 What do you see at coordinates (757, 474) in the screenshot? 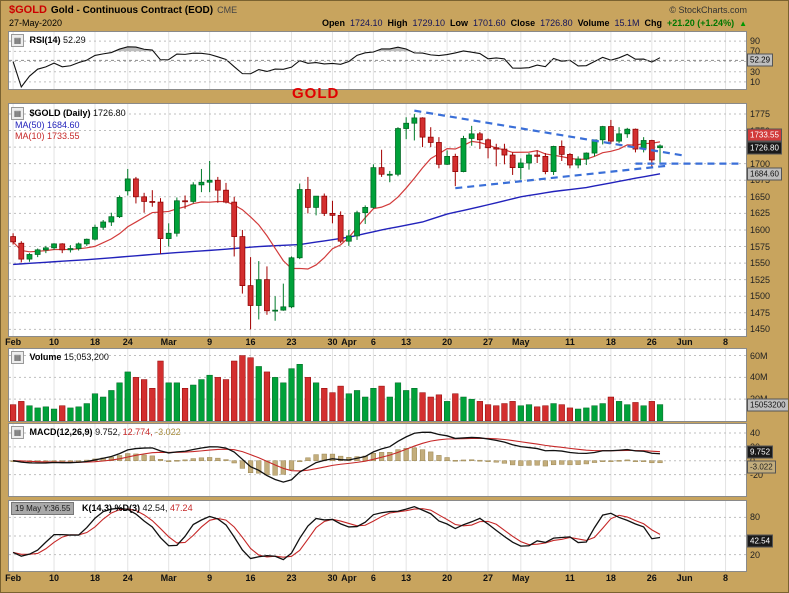
I see `axis-tick-label: -20` at bounding box center [757, 474].